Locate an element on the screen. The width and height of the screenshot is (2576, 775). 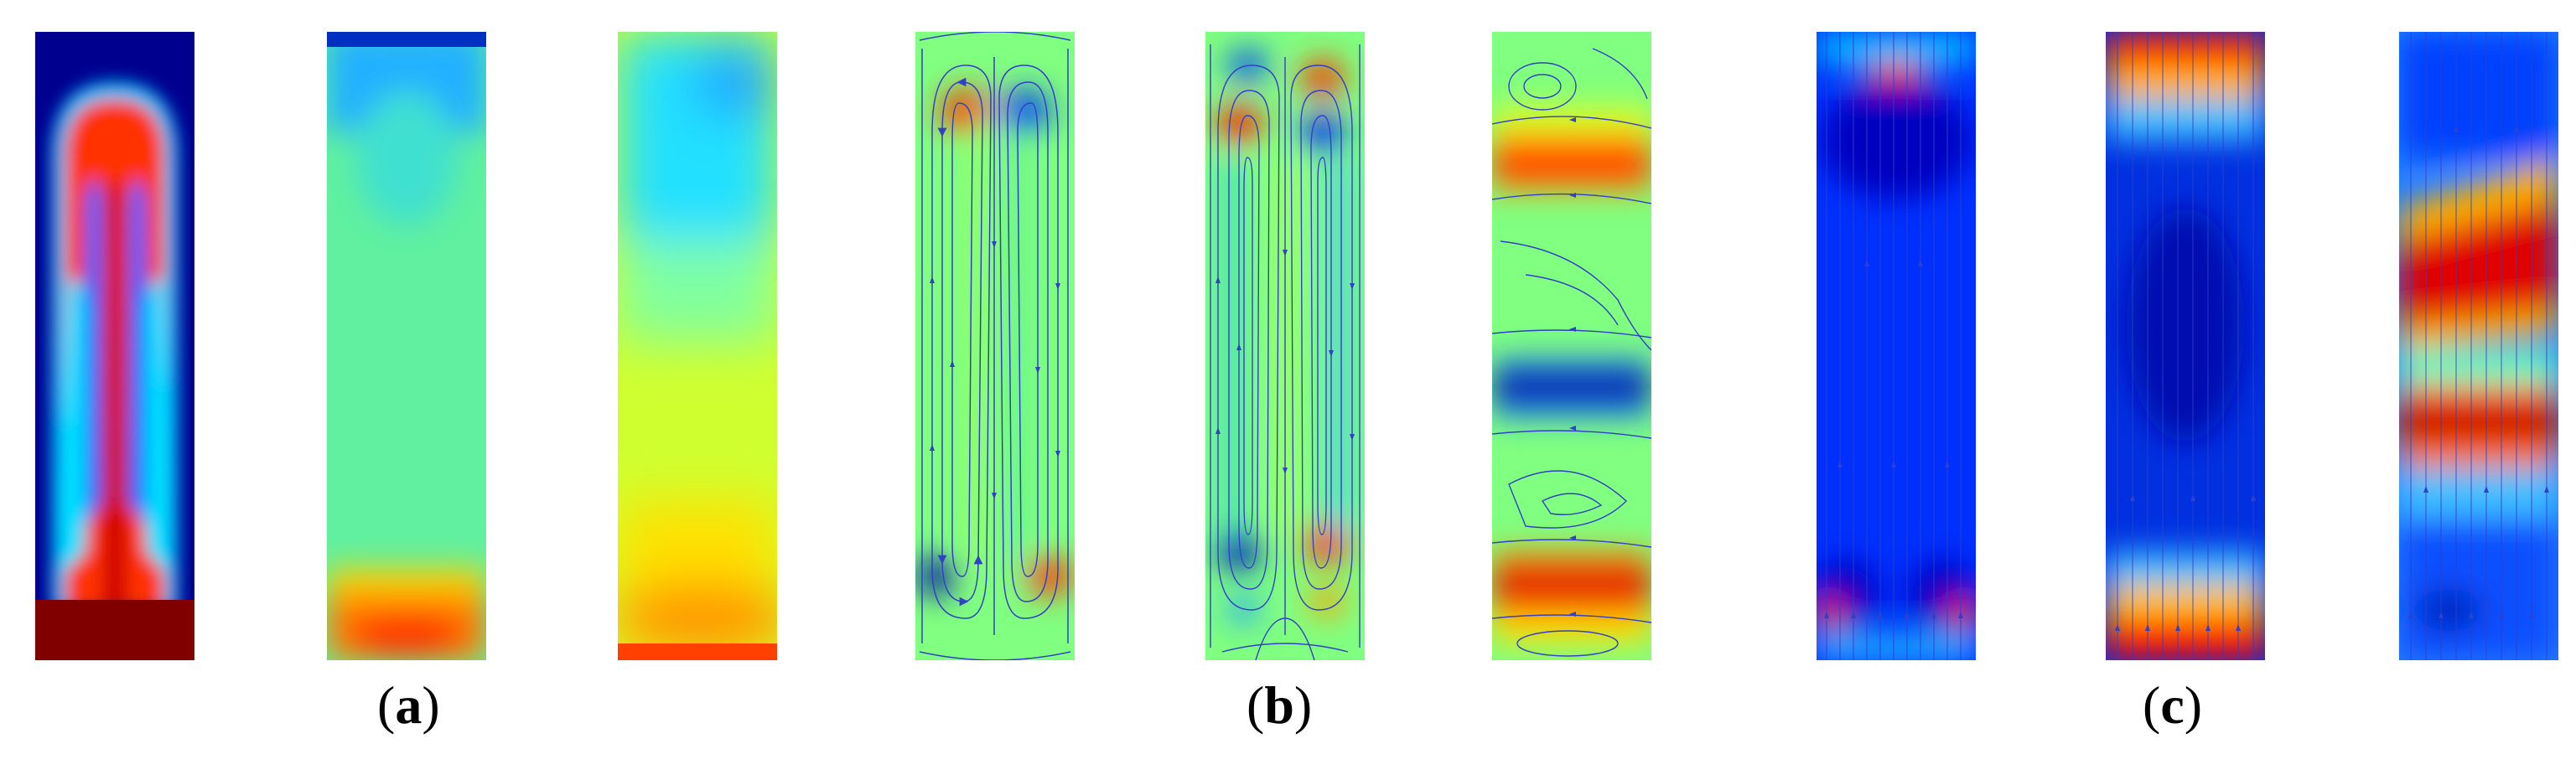
panel-c2-field-streamlines is located at coordinates (2185, 346).